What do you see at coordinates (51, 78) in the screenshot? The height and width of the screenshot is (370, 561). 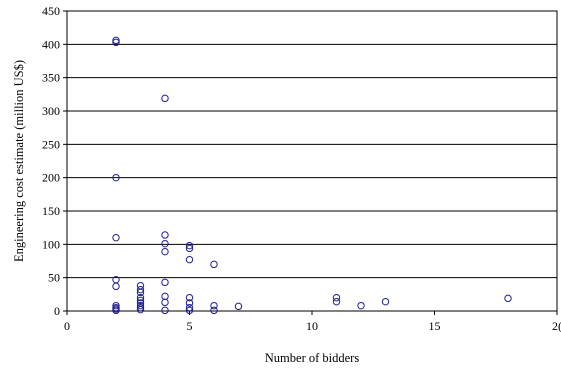 I see `y-tick-label-350: 350` at bounding box center [51, 78].